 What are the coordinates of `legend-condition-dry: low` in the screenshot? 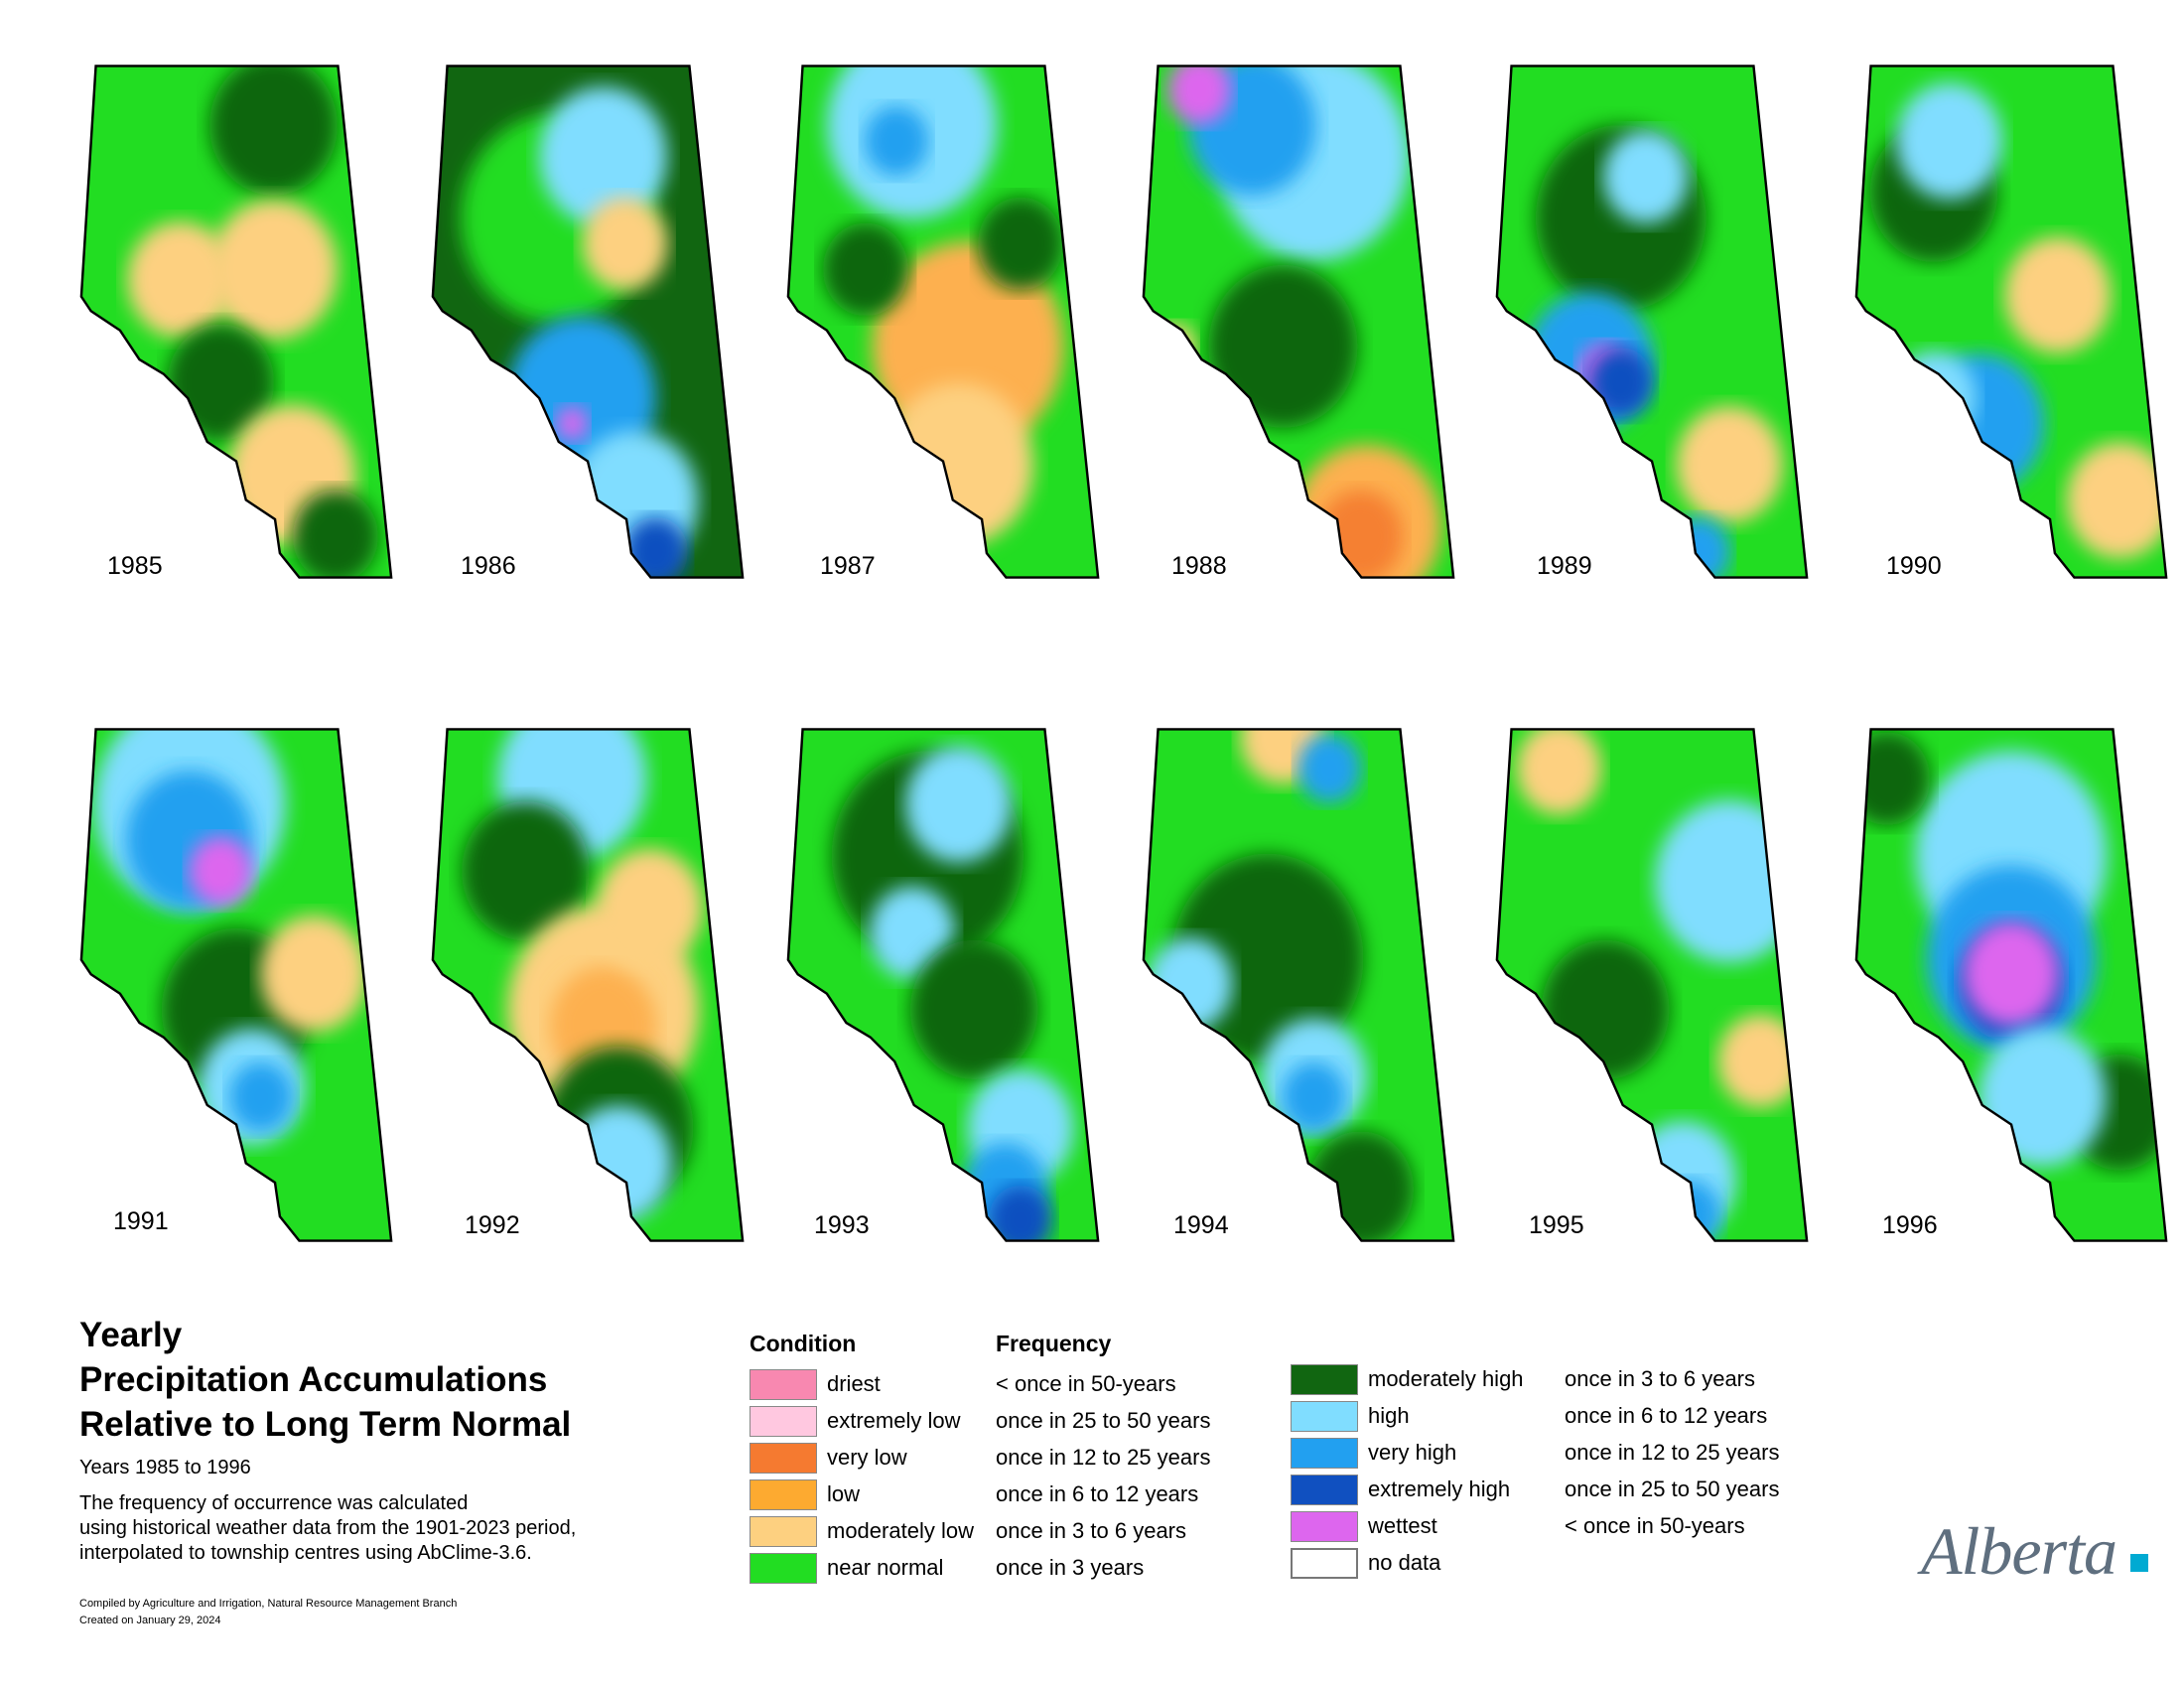 It's located at (844, 1493).